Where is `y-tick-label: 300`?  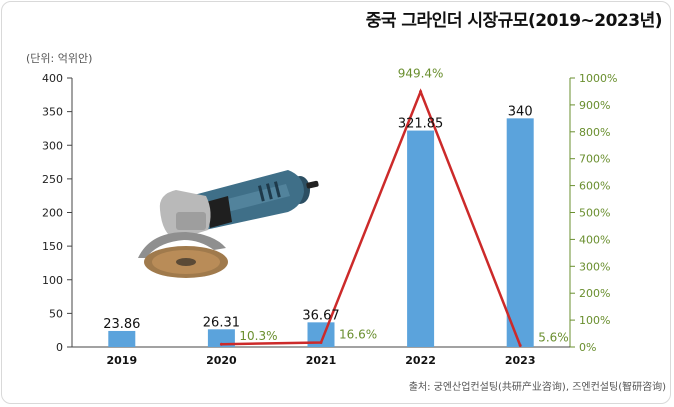
y-tick-label: 300 is located at coordinates (52, 145).